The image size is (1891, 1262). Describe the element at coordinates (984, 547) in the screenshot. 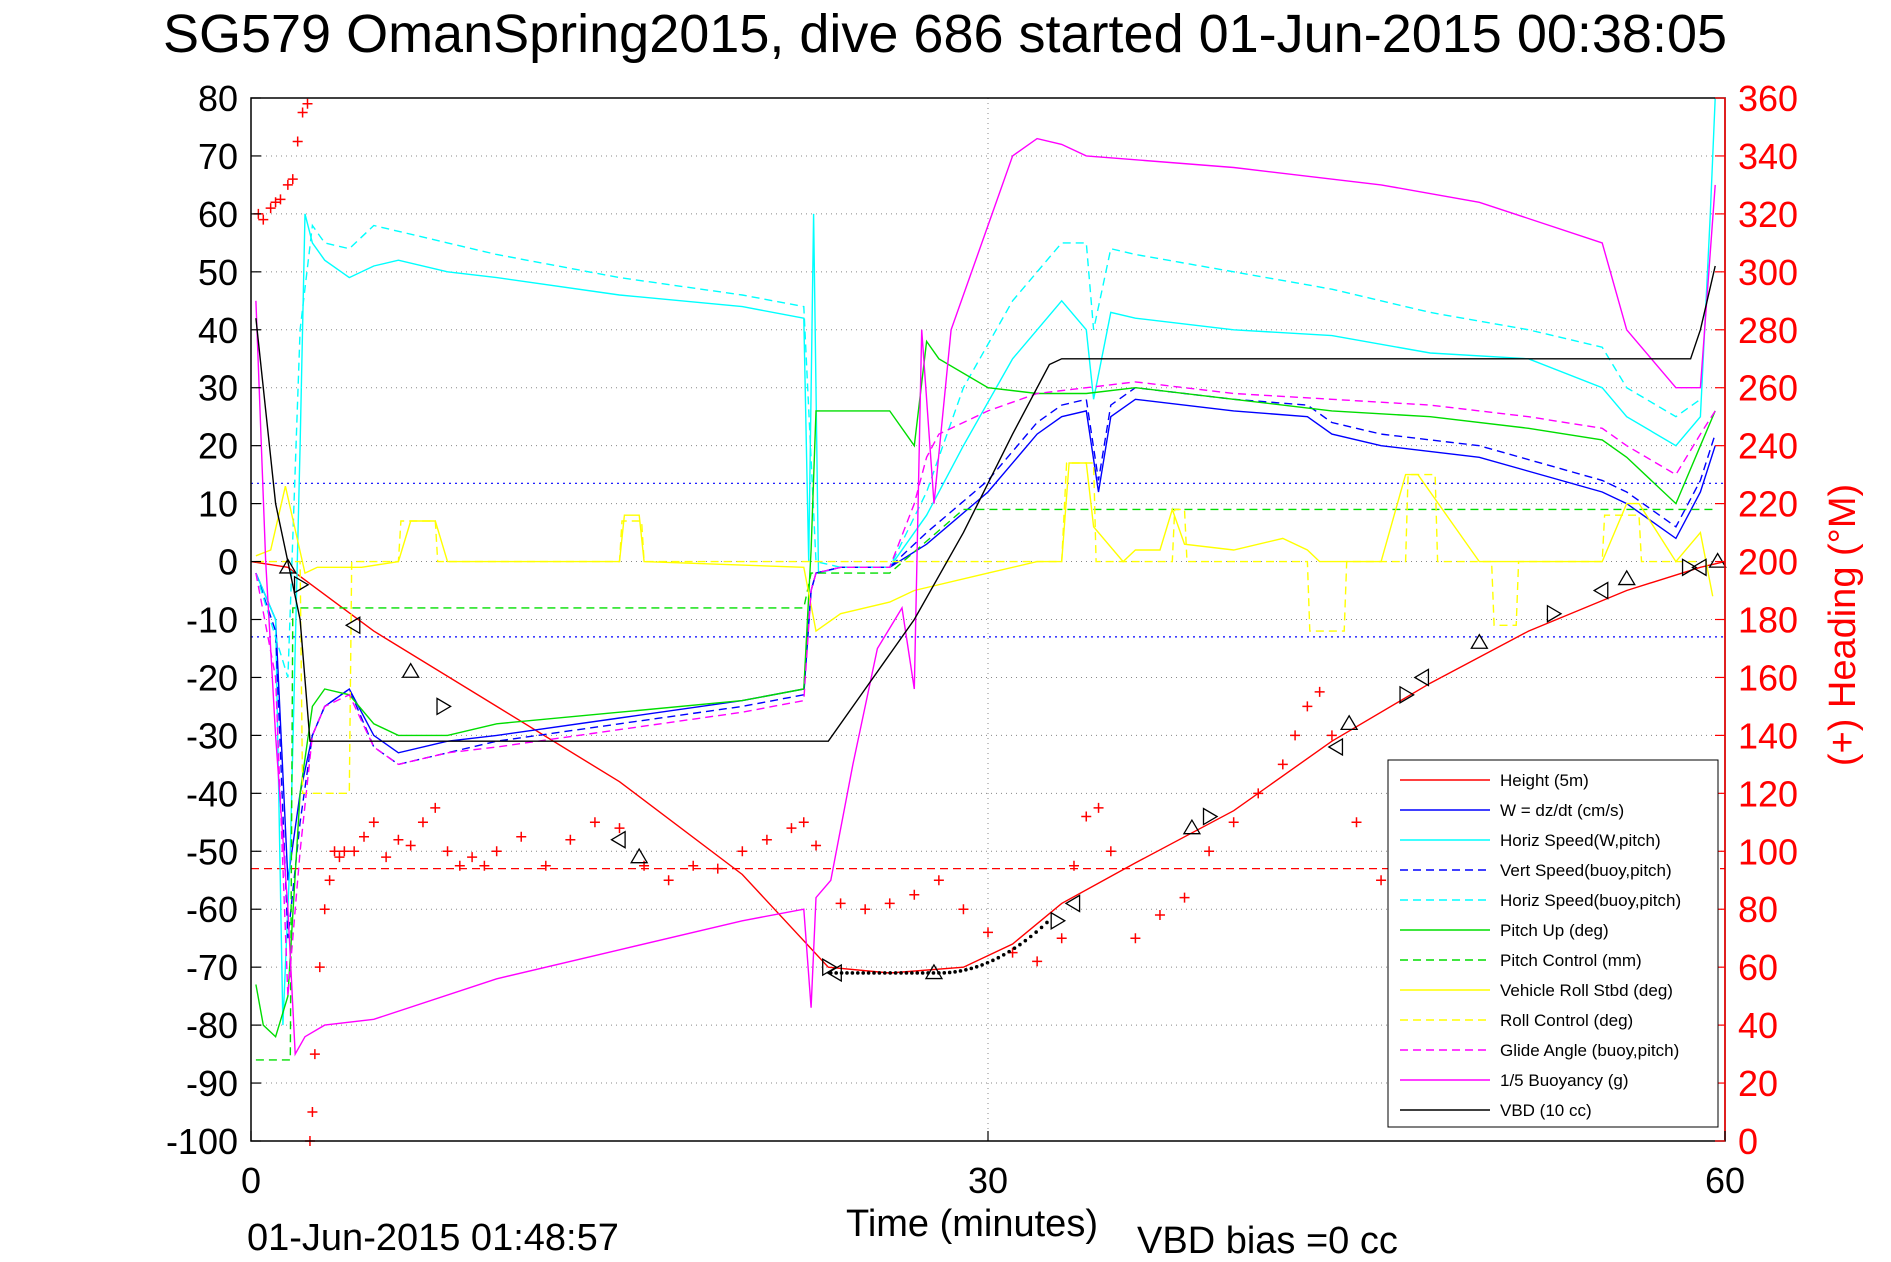

I see `series-vehicle-roll-stbd-deg` at that location.